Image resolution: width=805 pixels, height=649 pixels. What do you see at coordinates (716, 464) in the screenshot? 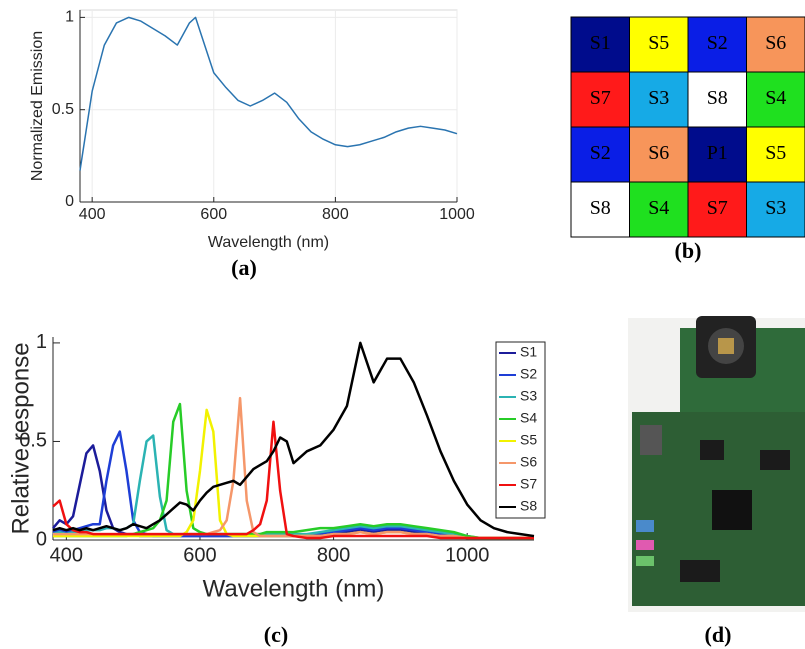
I see `board-photo` at bounding box center [716, 464].